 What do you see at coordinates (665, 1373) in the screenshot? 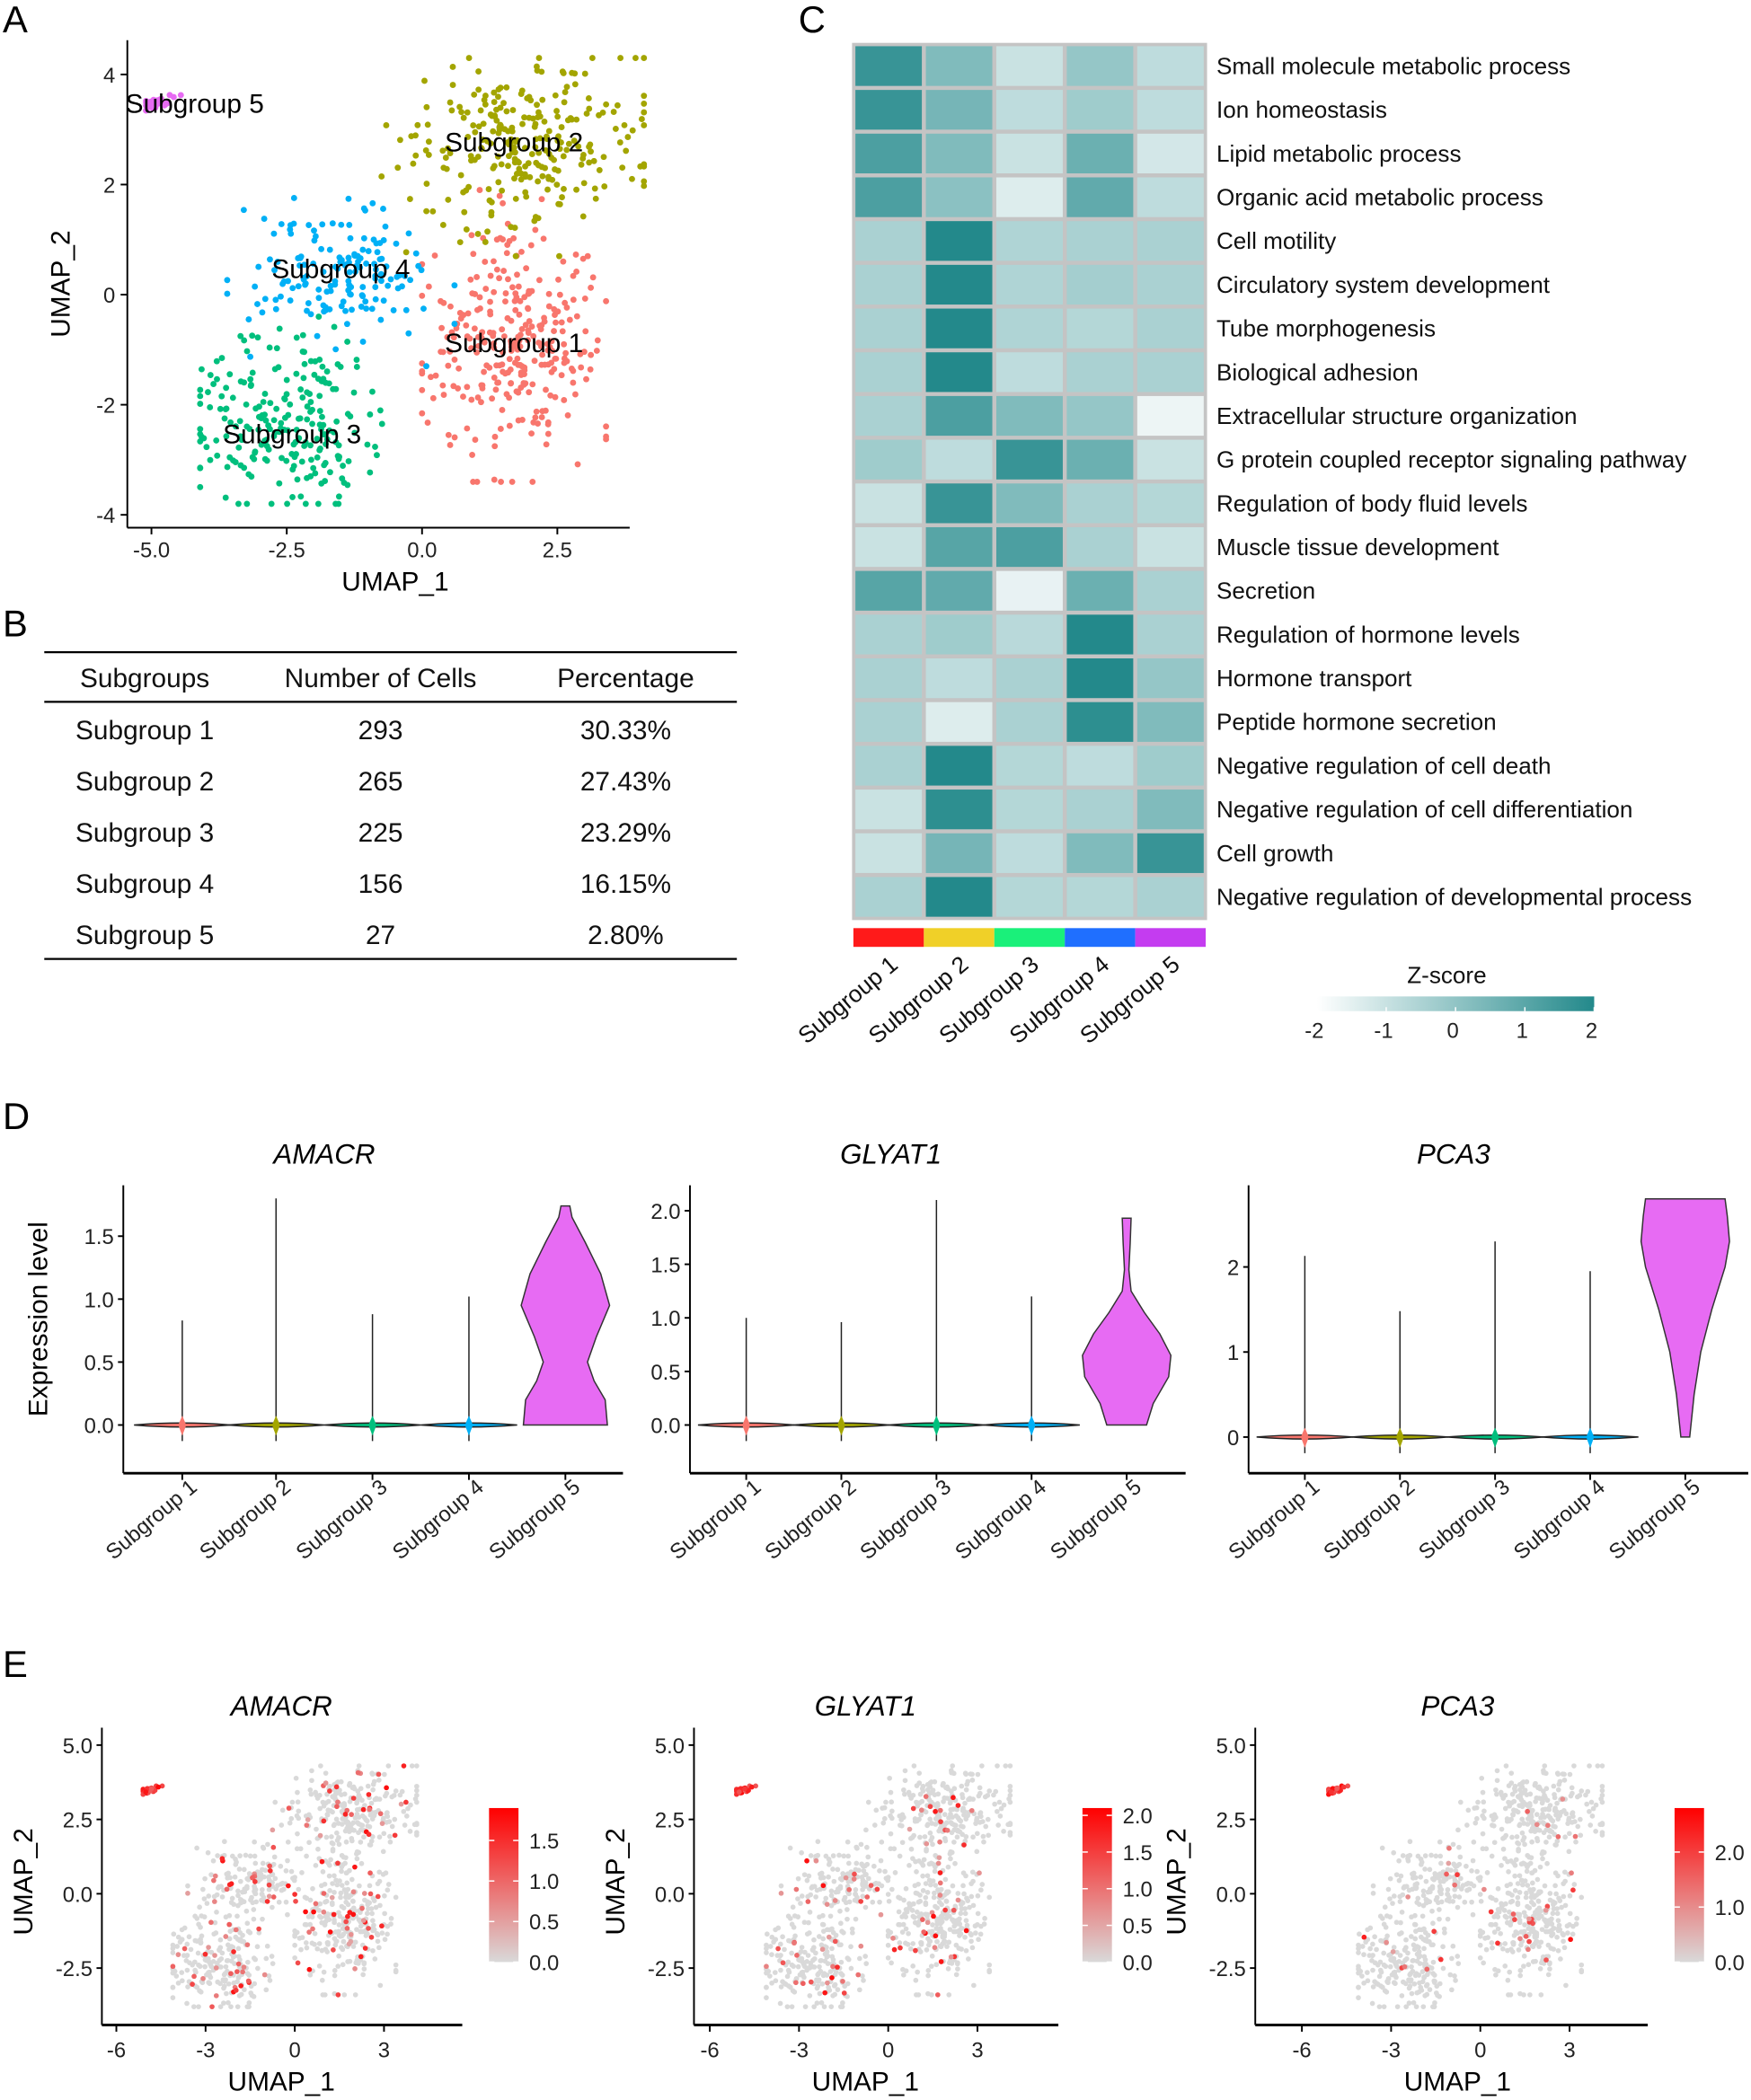
I see `y-tick-label: 0.5` at bounding box center [665, 1373].